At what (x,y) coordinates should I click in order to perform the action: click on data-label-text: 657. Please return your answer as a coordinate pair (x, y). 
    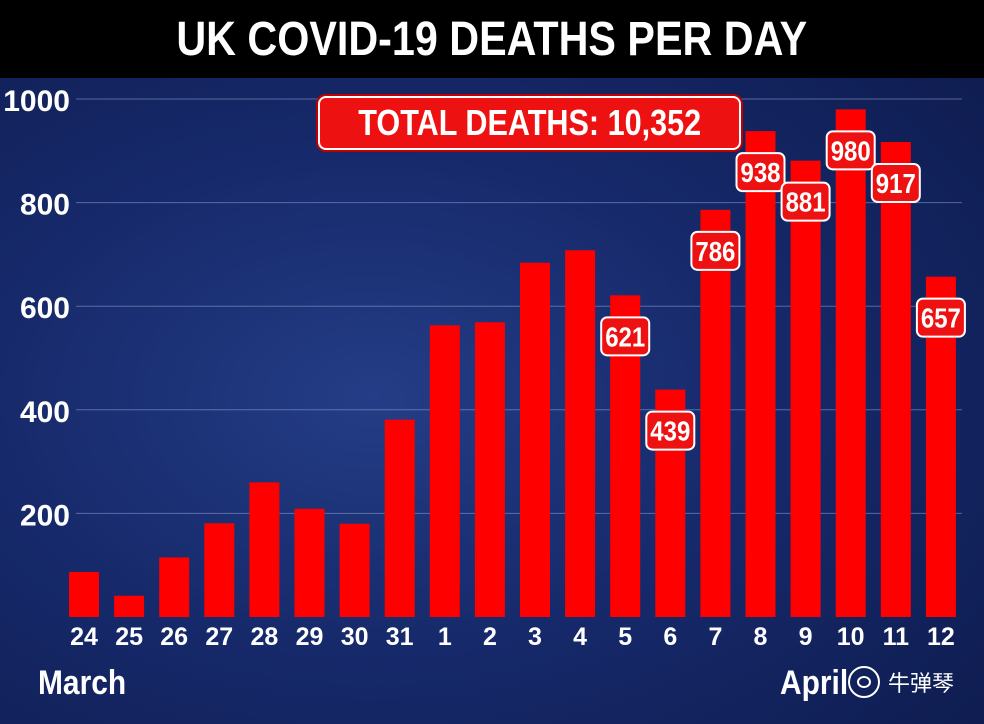
    Looking at the image, I should click on (941, 318).